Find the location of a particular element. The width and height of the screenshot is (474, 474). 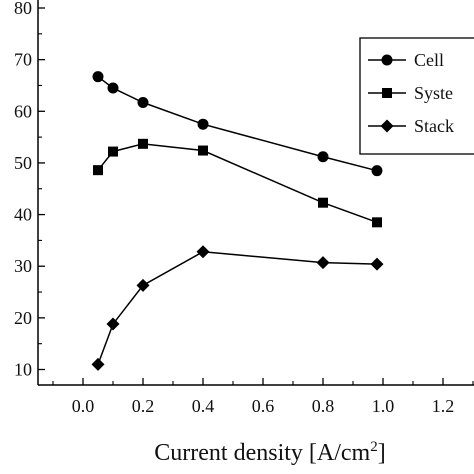

x-tick-label: 1.2 is located at coordinates (443, 406).